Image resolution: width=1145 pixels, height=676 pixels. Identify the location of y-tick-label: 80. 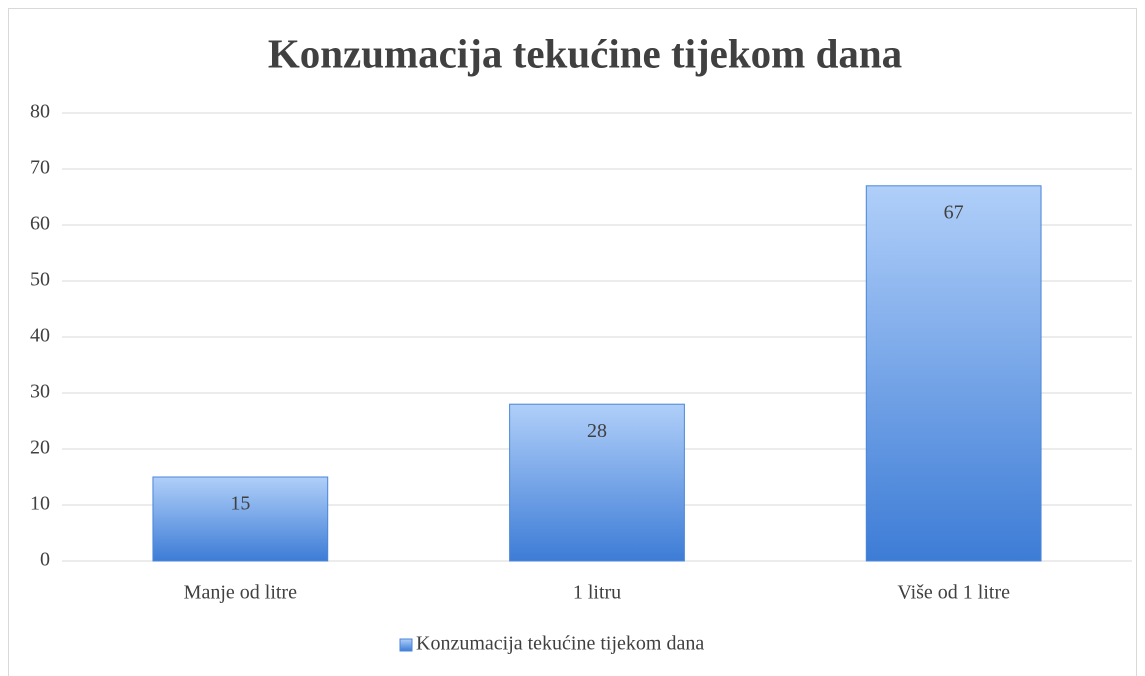
(40, 112).